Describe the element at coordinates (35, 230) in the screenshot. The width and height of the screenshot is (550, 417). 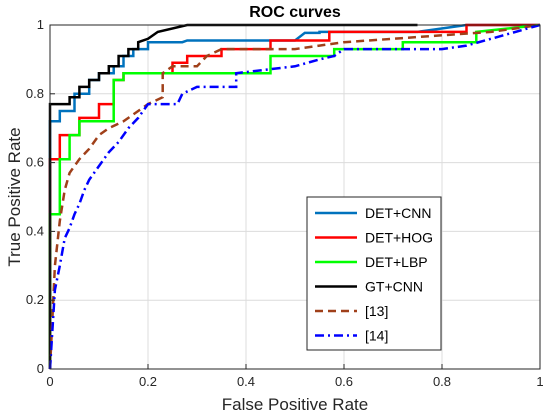
I see `y-tick-label: 0.4` at that location.